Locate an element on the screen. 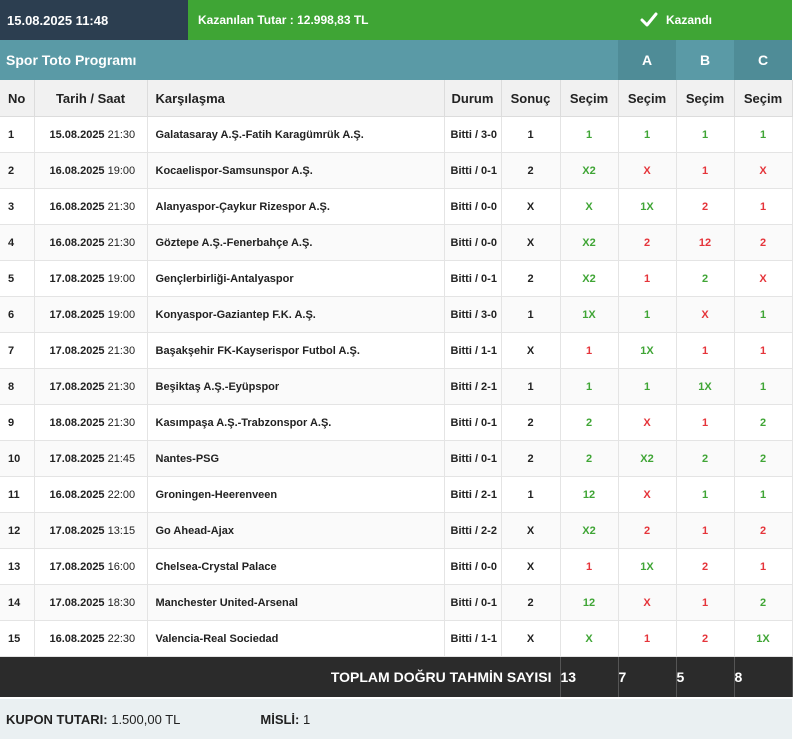 This screenshot has height=752, width=795. row-datetime: 16.08.2025 22:30 is located at coordinates (91, 638).